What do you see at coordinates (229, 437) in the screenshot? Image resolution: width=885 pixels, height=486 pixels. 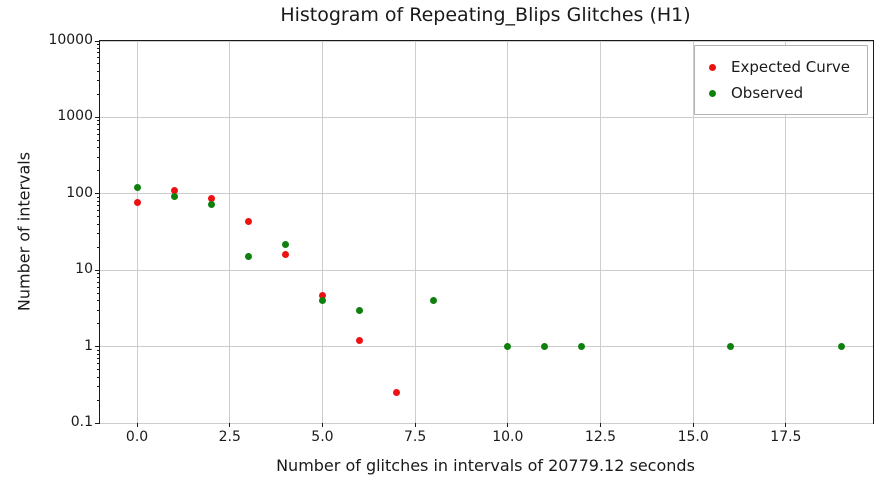 I see `x-tick-label: 2.5` at bounding box center [229, 437].